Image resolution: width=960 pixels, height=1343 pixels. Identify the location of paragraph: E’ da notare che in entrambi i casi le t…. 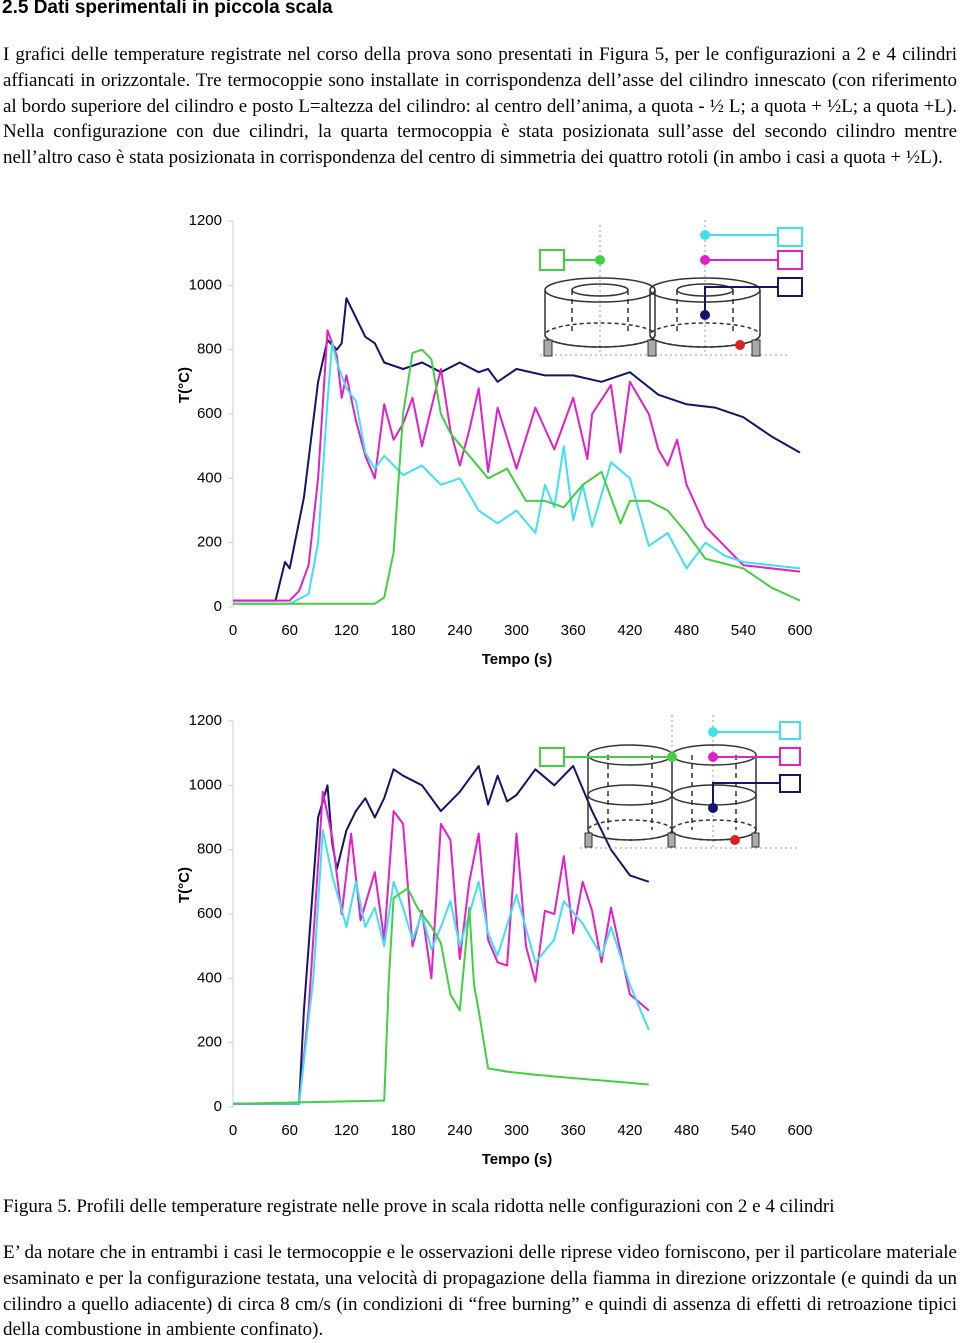
(480, 1291).